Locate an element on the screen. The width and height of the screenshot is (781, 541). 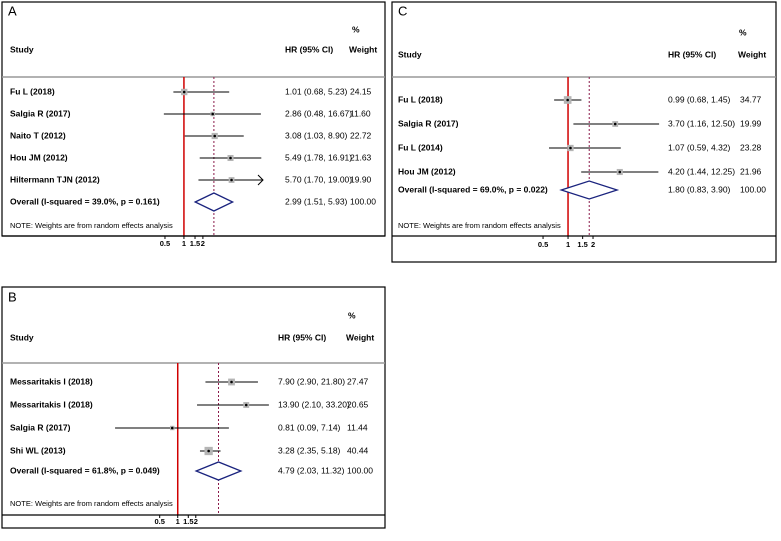
weight-label: 23.28 is located at coordinates (751, 147).